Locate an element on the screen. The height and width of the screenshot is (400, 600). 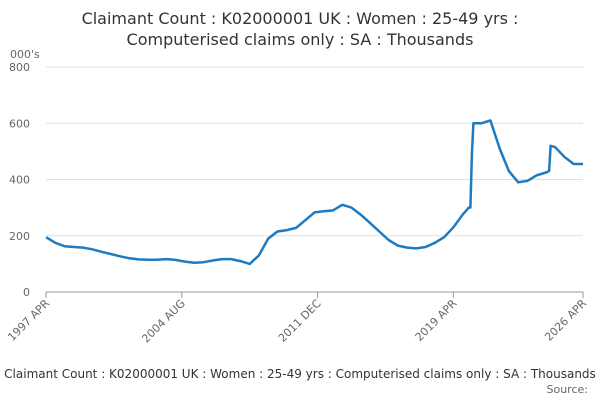
y-tick-label: 400 is located at coordinates (19, 180).